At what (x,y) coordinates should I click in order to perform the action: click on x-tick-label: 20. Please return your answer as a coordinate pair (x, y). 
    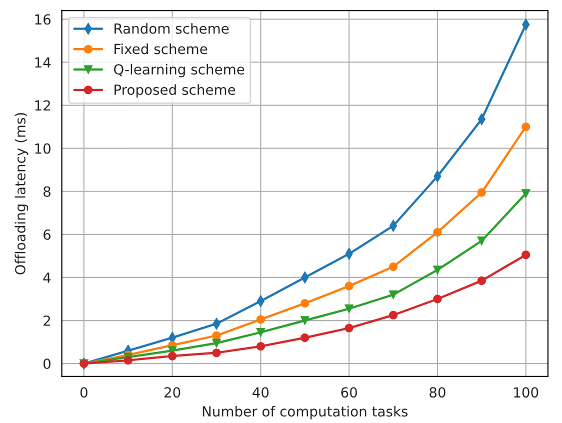
    Looking at the image, I should click on (172, 392).